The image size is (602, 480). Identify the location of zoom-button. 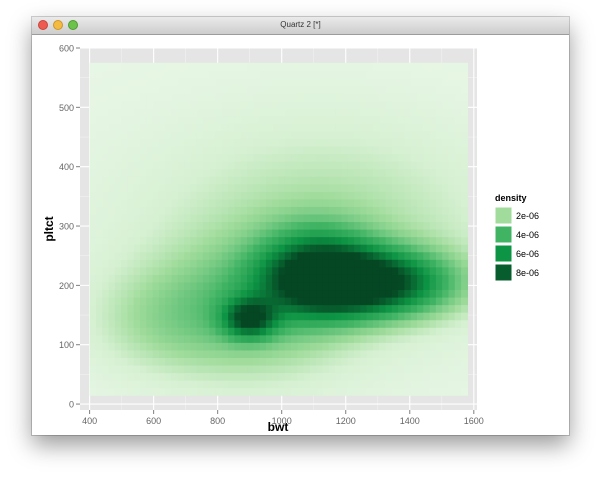
(73, 25).